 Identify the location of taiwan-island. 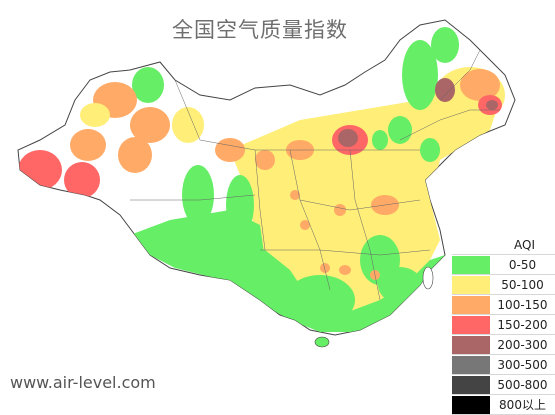
(428, 278).